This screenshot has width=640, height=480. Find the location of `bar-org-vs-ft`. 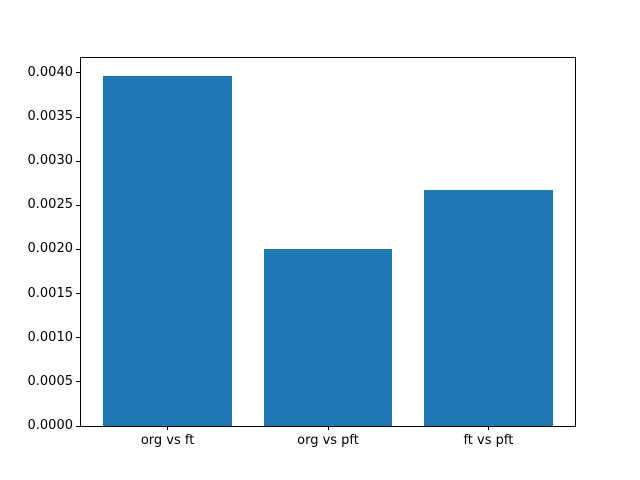

bar-org-vs-ft is located at coordinates (167, 250).